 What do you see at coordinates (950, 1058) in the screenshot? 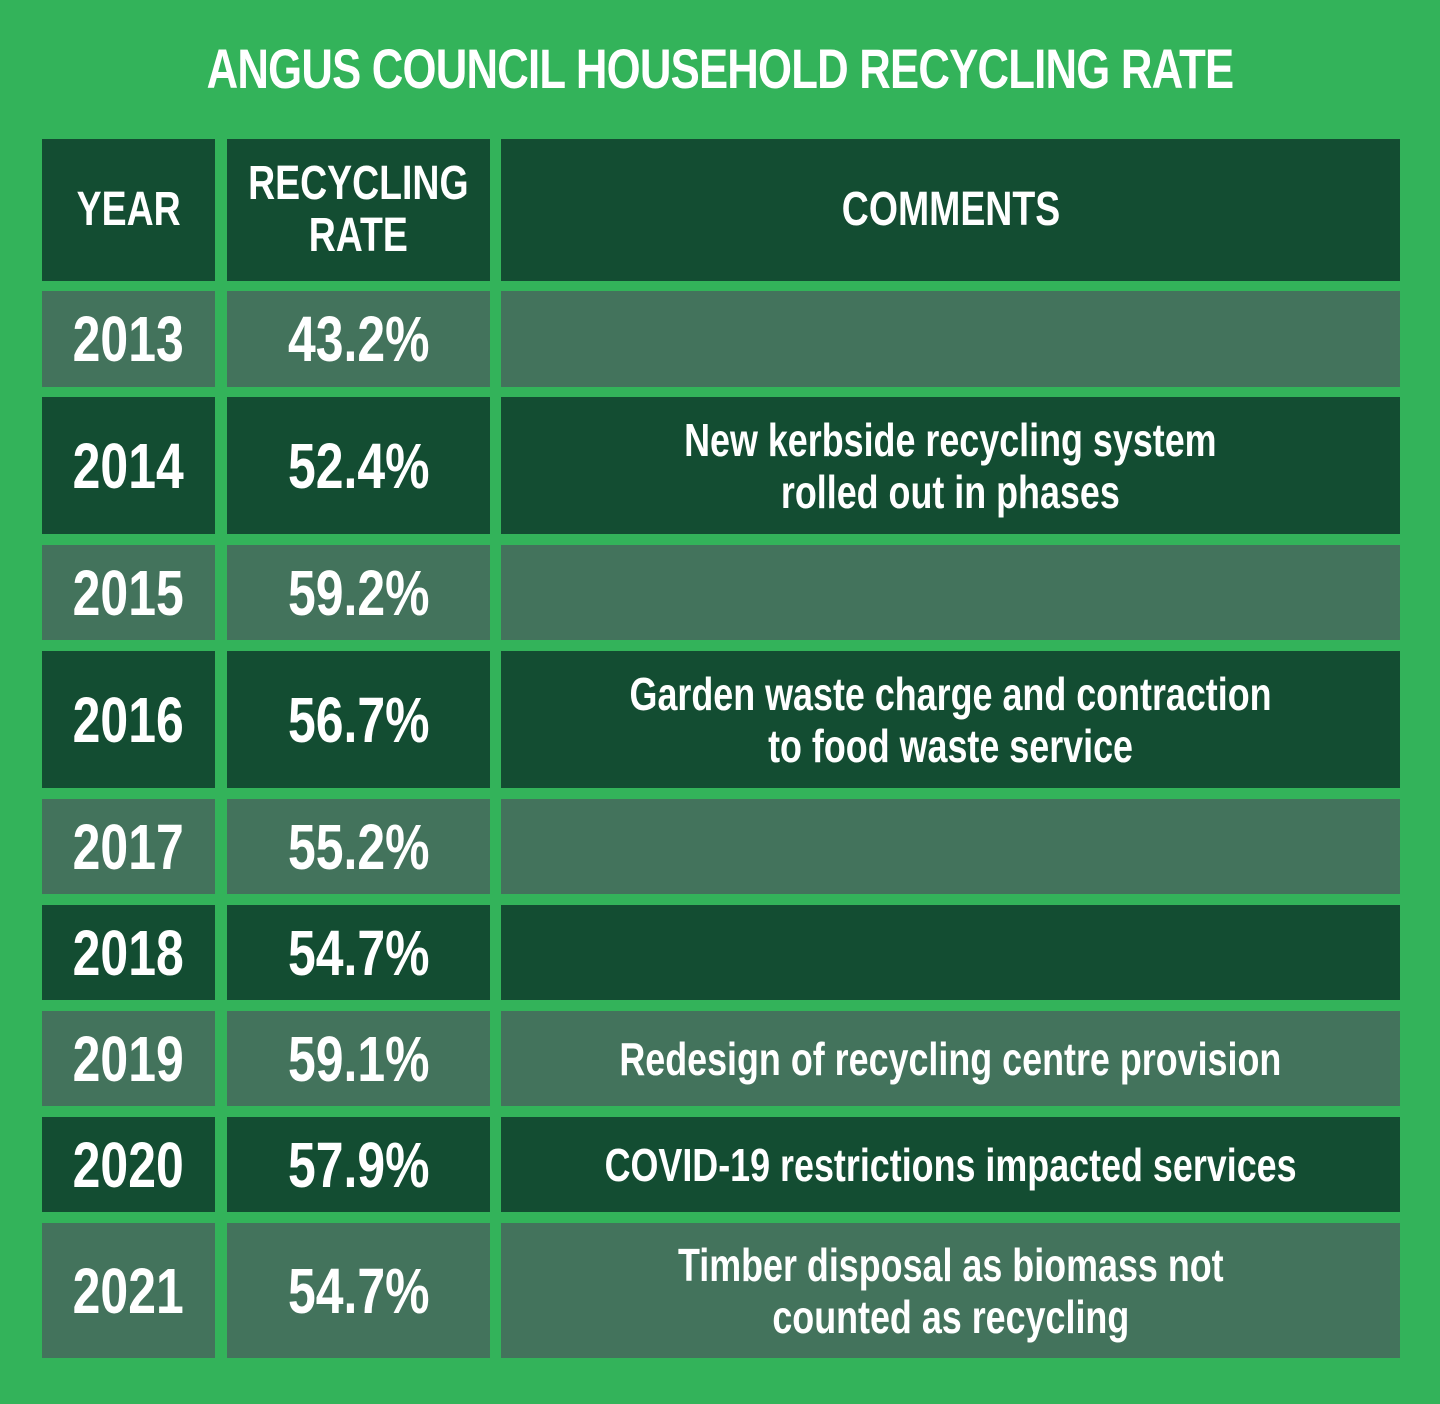
I see `table-row-comment: Redesign of recycling centre provision` at bounding box center [950, 1058].